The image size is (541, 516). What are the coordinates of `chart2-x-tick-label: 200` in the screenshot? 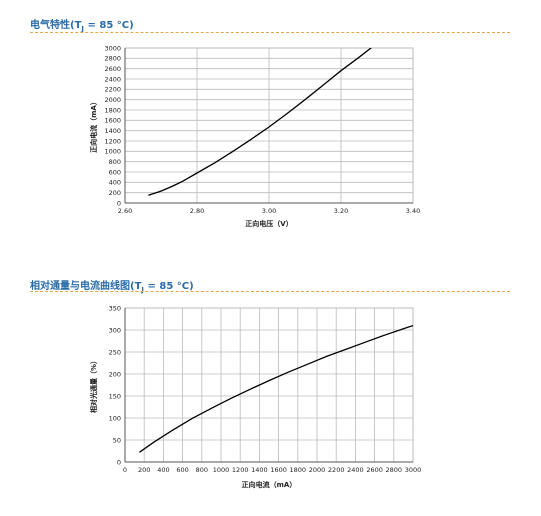 It's located at (144, 470).